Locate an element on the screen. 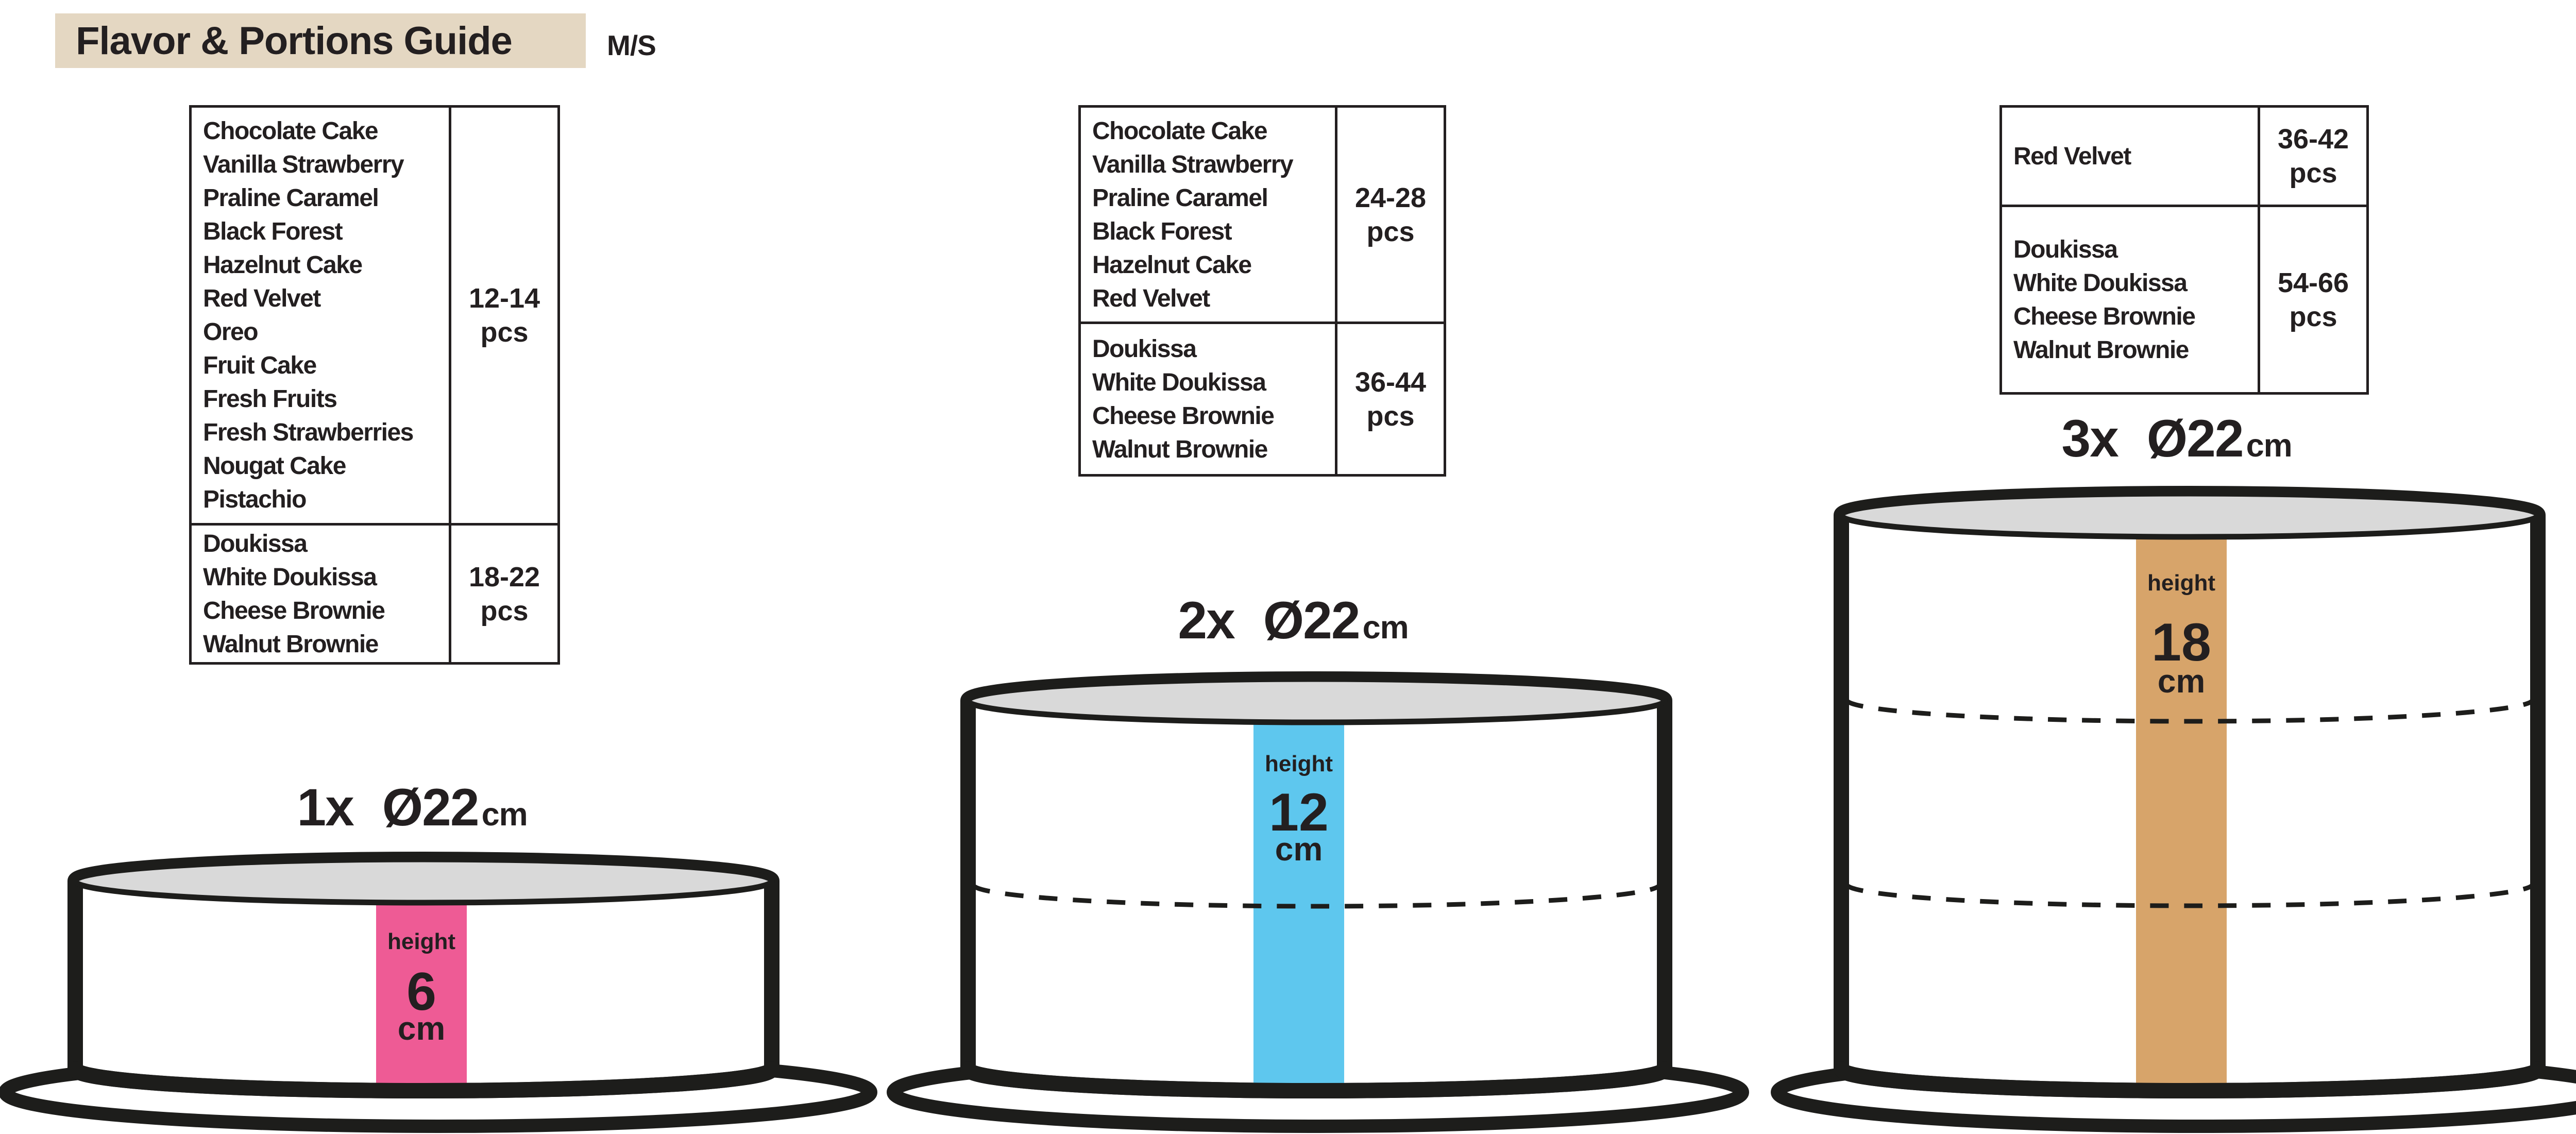 The image size is (2576, 1134). cake-1-size-label: 1x Ø22 cm is located at coordinates (412, 809).